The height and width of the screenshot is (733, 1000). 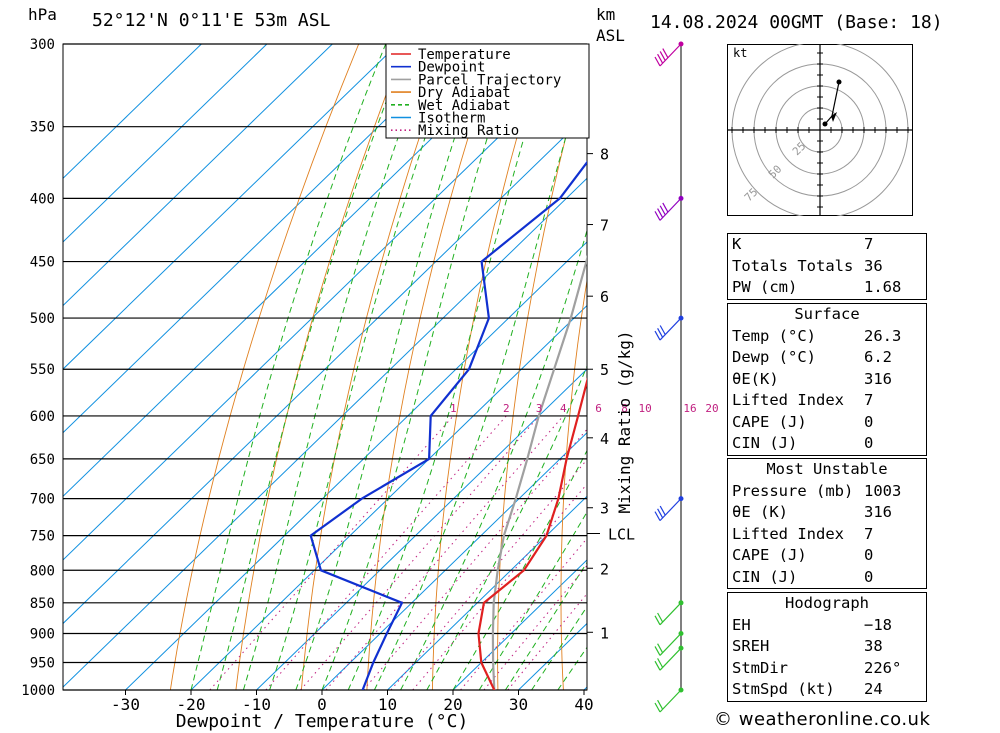 What do you see at coordinates (604, 226) in the screenshot?
I see `km-tick-label: 7` at bounding box center [604, 226].